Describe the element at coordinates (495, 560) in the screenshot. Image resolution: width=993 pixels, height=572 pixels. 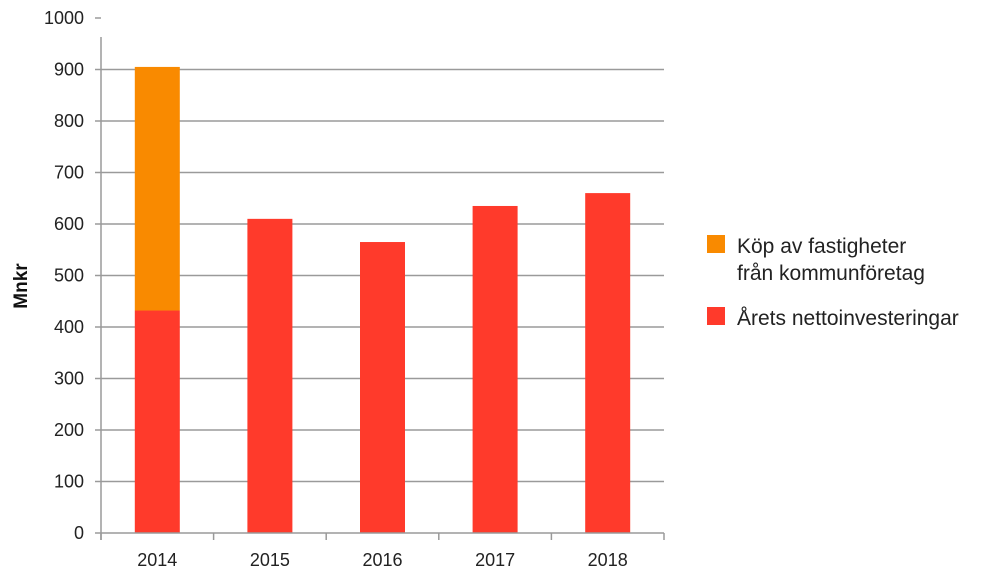
I see `x-tick-label: 2017` at that location.